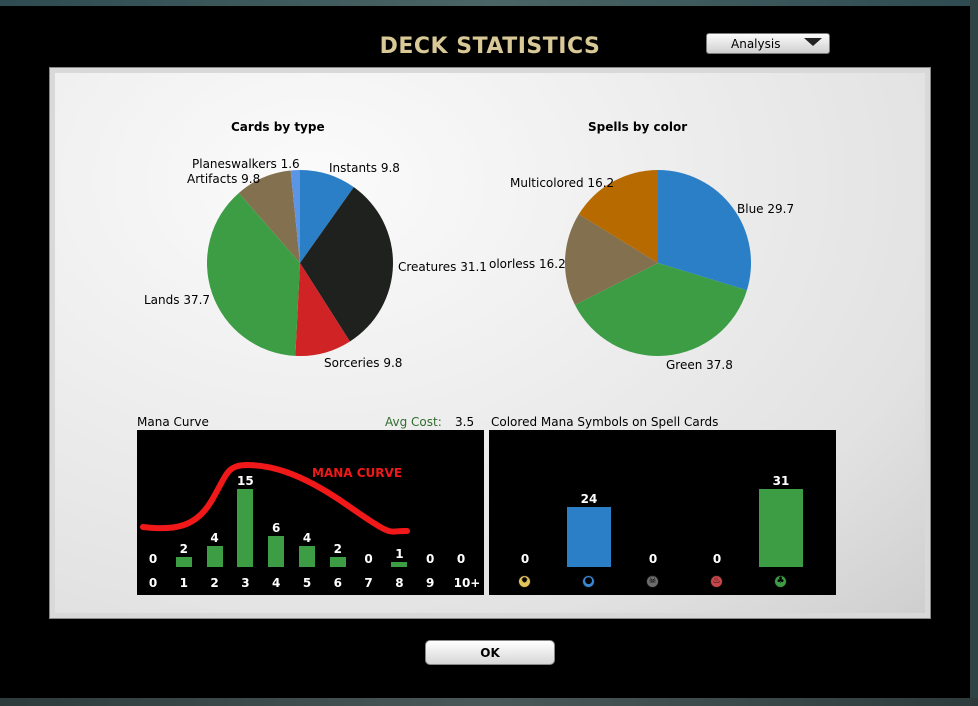 This screenshot has width=978, height=706. I want to click on mana-curve-overlay-label: MANA CURVE, so click(357, 473).